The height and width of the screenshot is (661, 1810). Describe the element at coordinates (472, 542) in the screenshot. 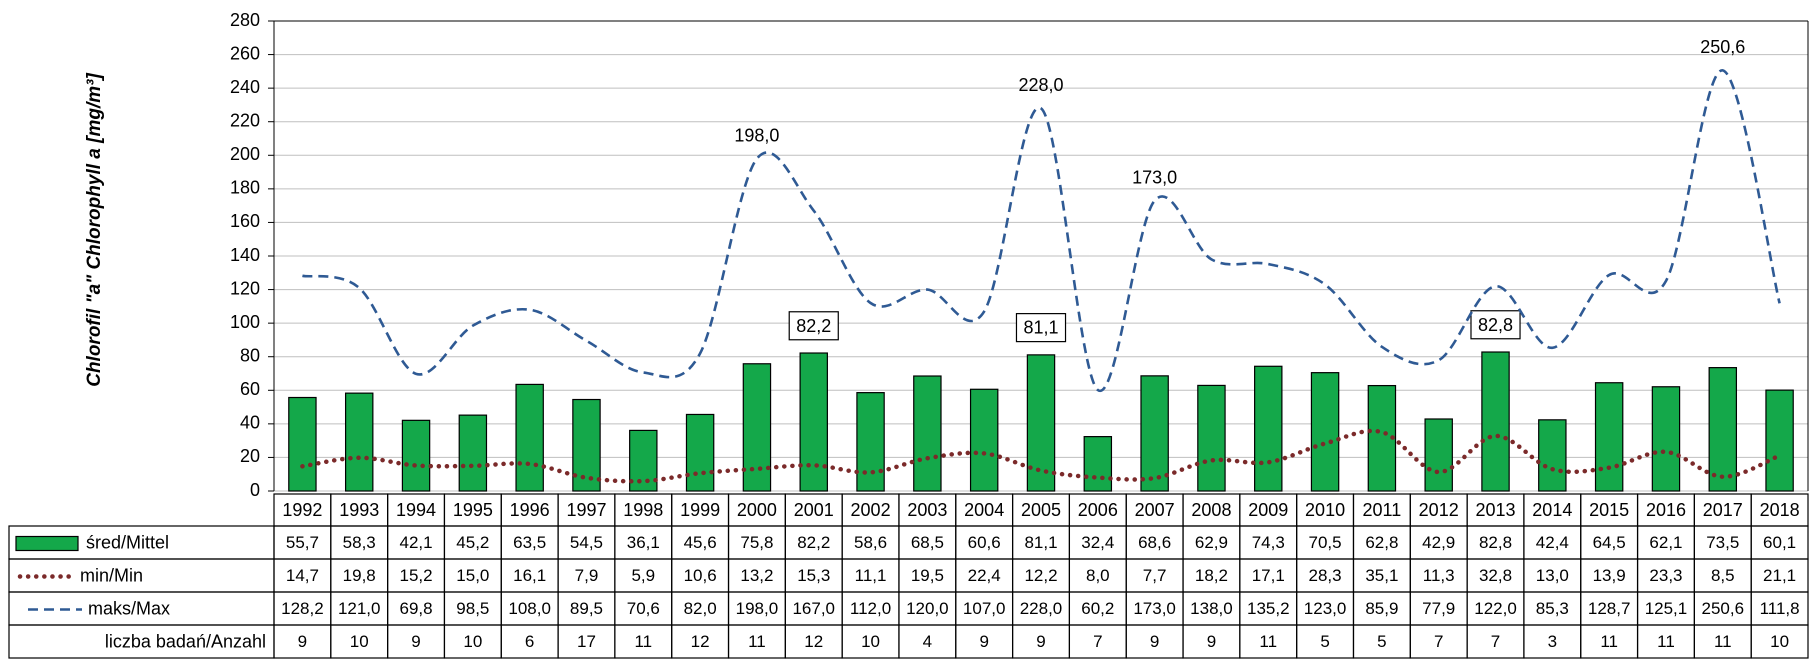

I see `table-value: 45,2` at that location.